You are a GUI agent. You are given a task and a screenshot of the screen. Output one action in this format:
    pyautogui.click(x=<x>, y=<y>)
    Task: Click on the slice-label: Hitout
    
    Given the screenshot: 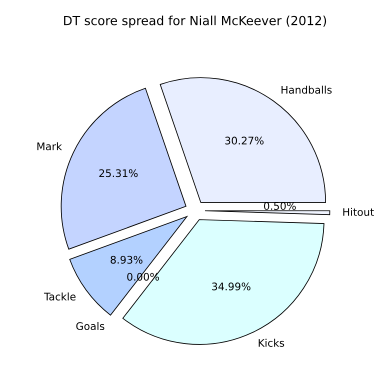 What is the action you would take?
    pyautogui.click(x=358, y=212)
    